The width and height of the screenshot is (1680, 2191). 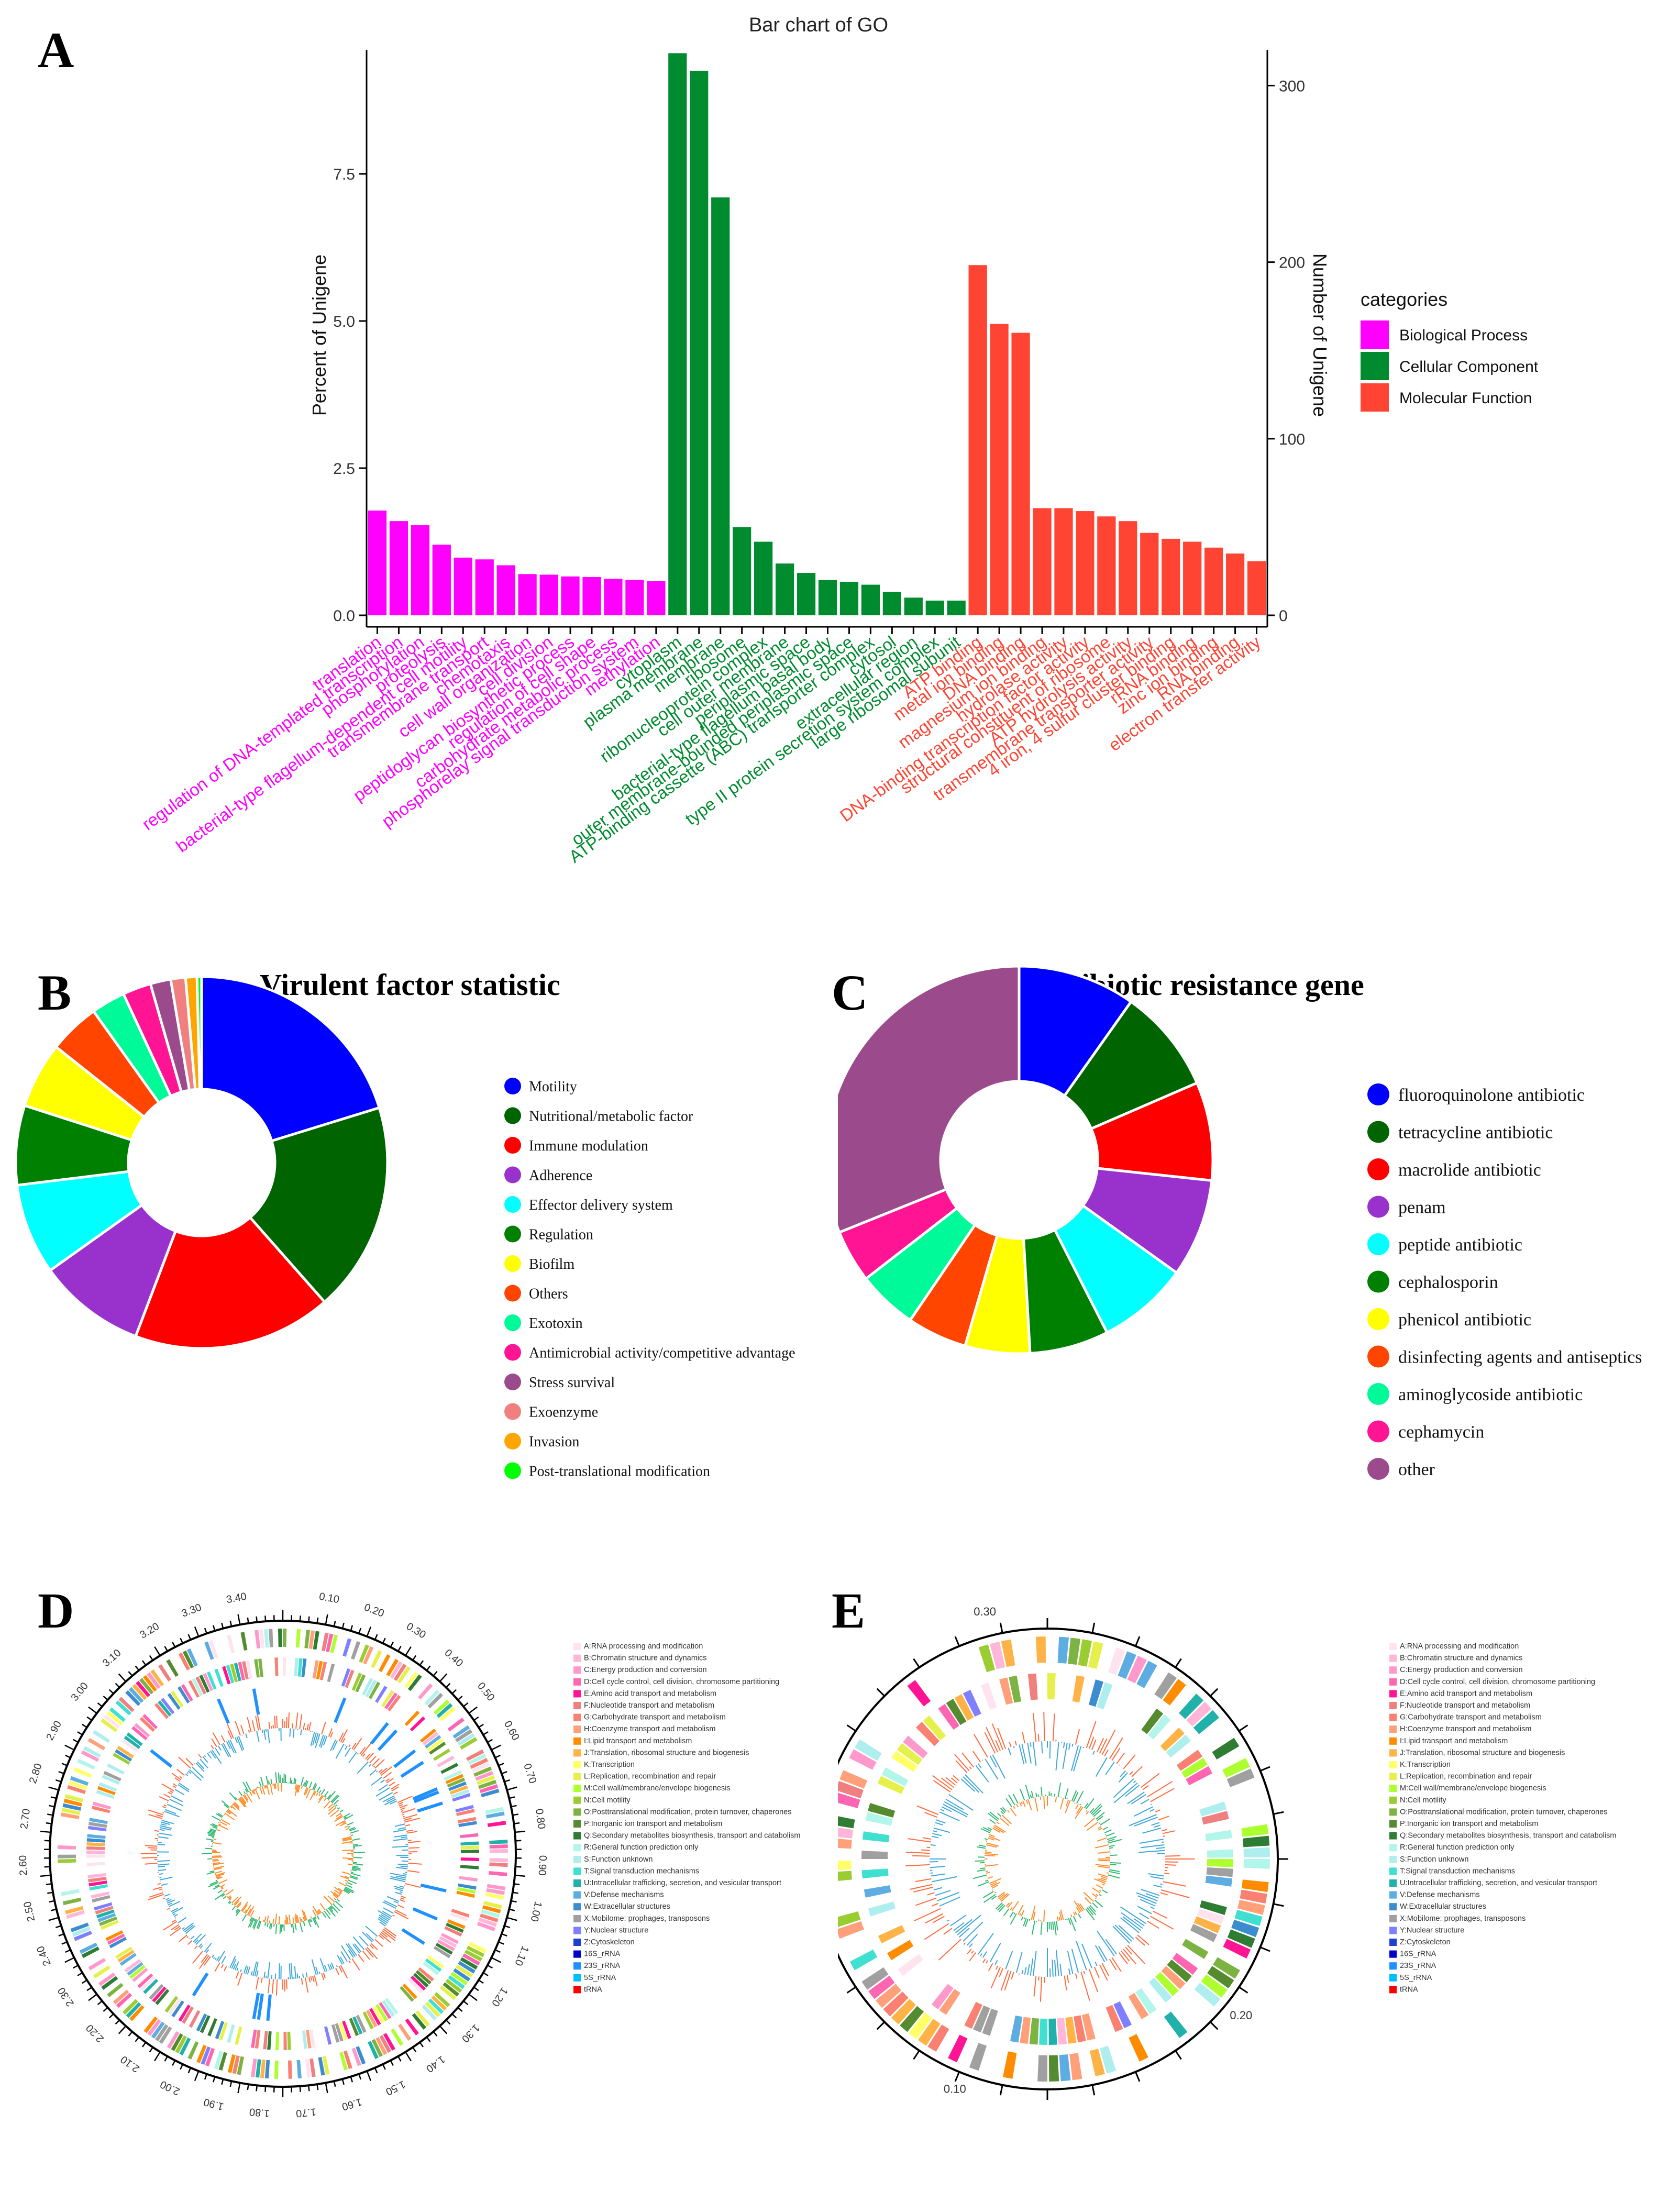 I want to click on circos-legend-label-l-replication-recombination-and-repair: L:Replication, recombination and repair, so click(x=1466, y=1777).